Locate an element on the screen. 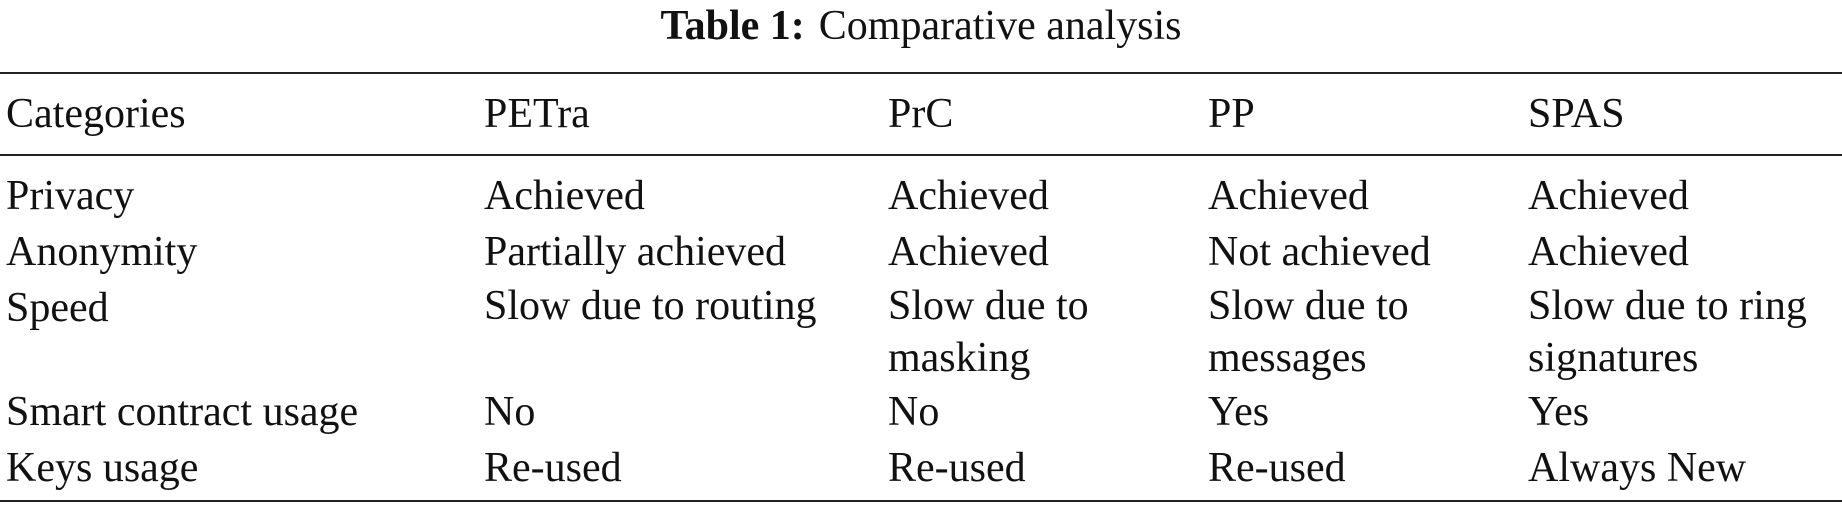 The width and height of the screenshot is (1842, 525). header-petra: PETra is located at coordinates (537, 114).